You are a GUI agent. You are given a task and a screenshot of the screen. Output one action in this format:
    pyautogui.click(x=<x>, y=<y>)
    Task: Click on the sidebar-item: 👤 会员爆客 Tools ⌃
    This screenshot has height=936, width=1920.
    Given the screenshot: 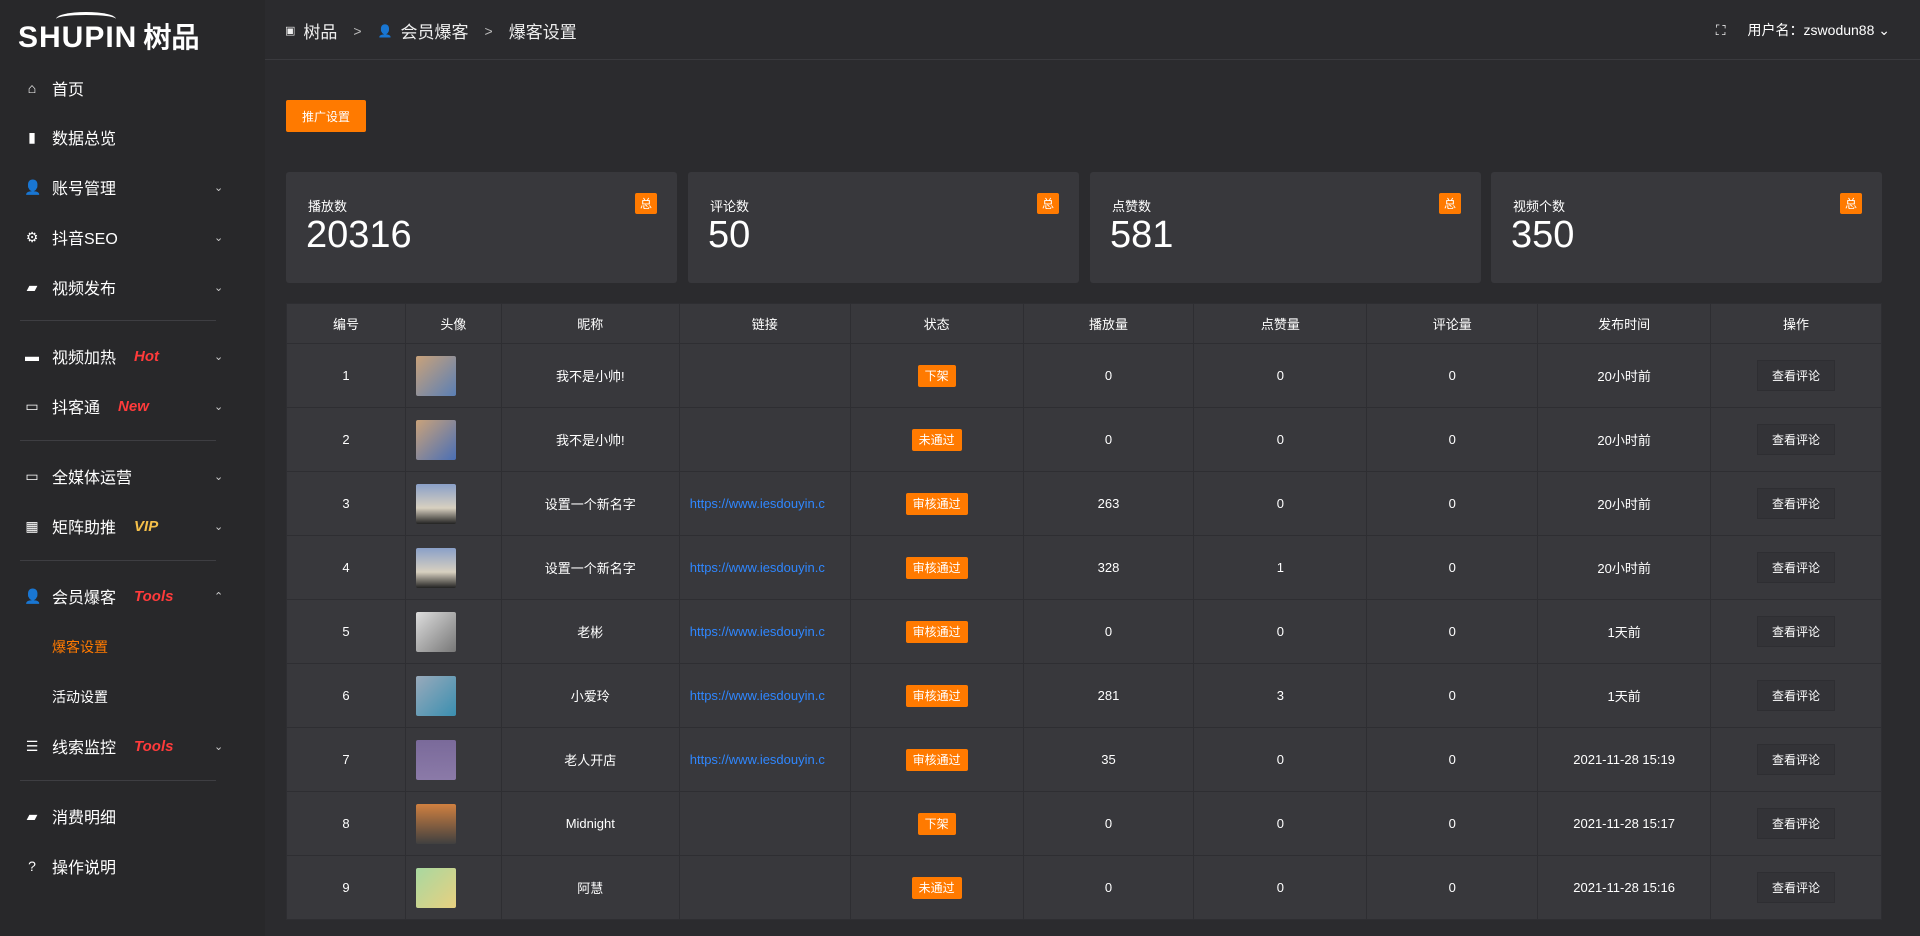 What is the action you would take?
    pyautogui.click(x=132, y=596)
    